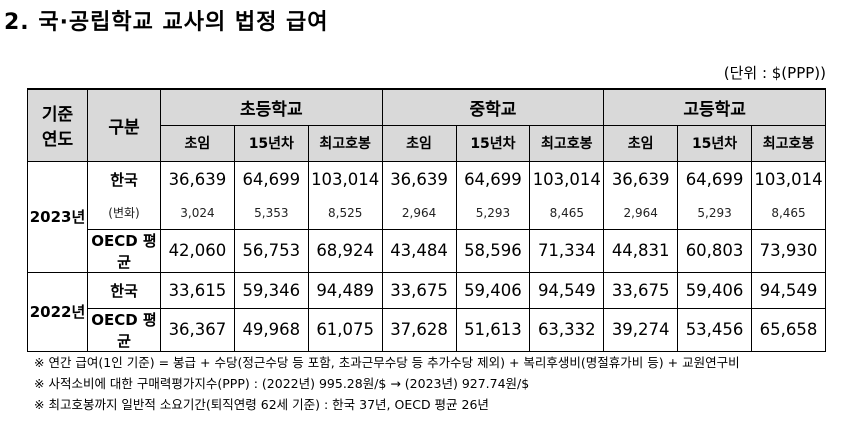 This screenshot has width=848, height=438. Describe the element at coordinates (493, 107) in the screenshot. I see `header-cell: 중학교` at that location.